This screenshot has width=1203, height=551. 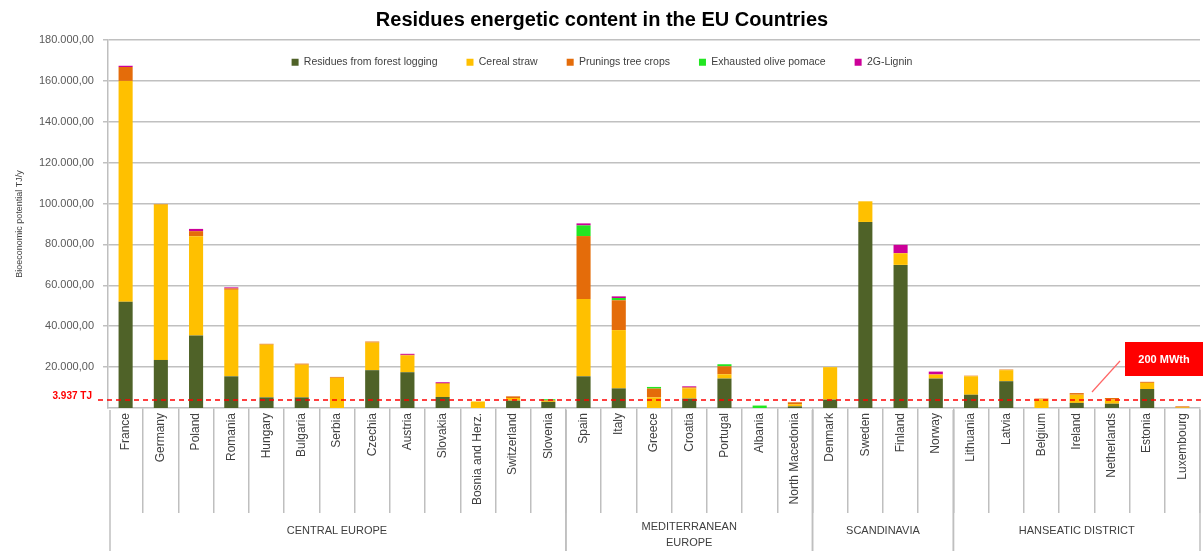 I want to click on x-tick-label: Switzerland, so click(x=512, y=444).